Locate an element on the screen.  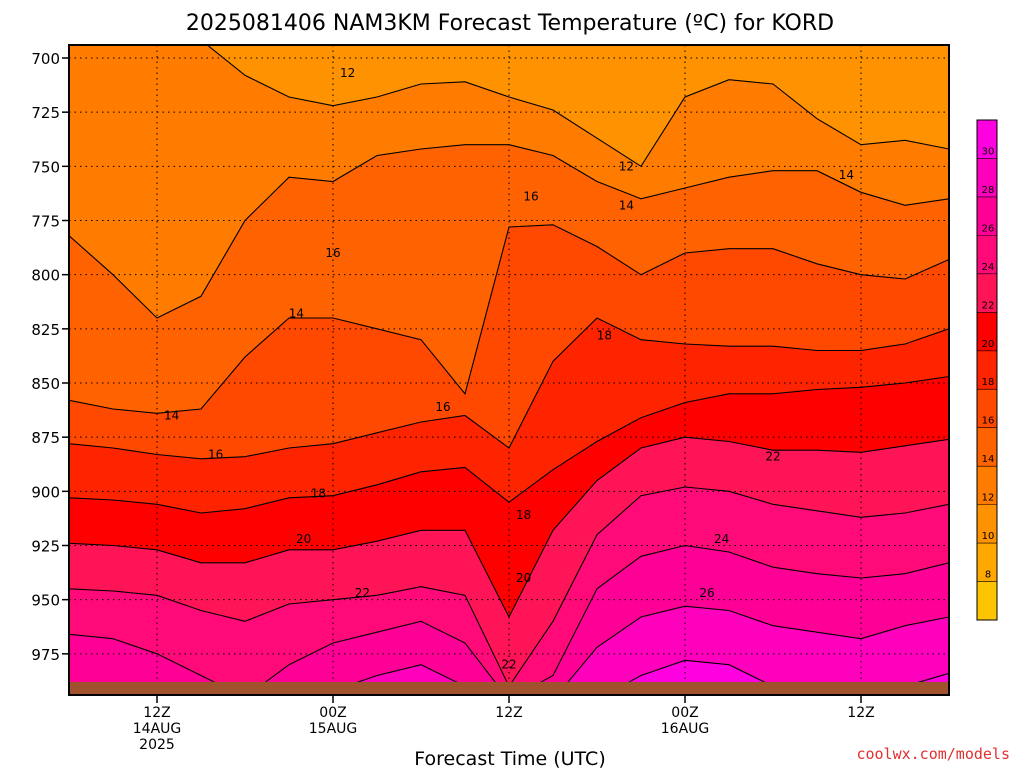
x-axis-label: Forecast Time (UTC) is located at coordinates (509, 758).